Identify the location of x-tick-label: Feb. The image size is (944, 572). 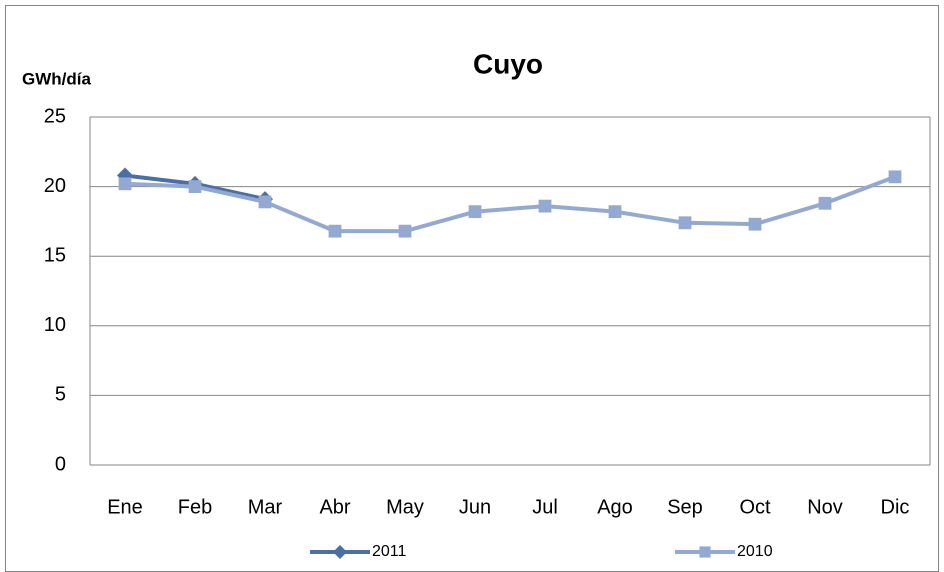
(195, 507).